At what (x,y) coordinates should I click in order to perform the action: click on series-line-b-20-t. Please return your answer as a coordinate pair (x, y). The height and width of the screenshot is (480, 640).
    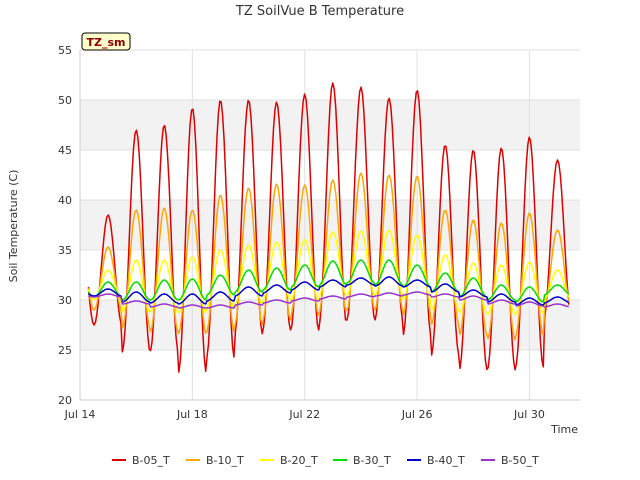
    Looking at the image, I should click on (328, 272).